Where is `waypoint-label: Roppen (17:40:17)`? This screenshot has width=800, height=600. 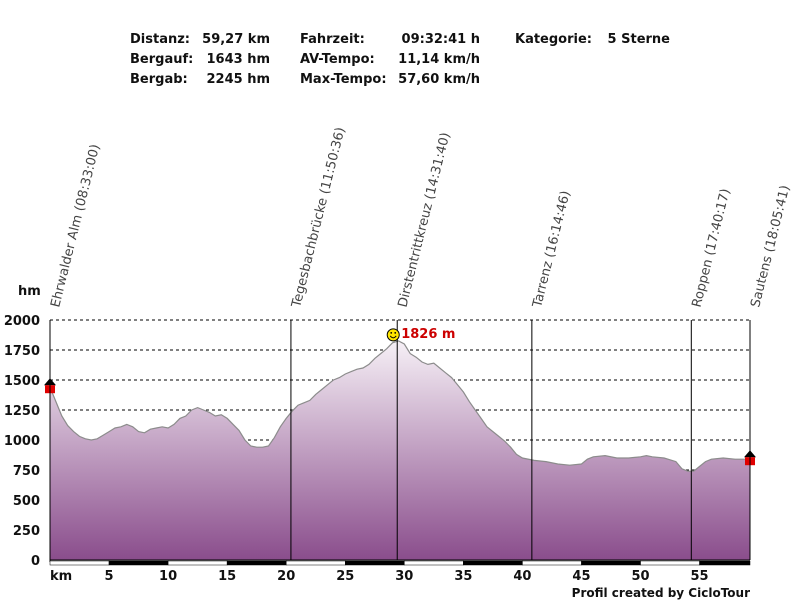
waypoint-label: Roppen (17:40:17) is located at coordinates (712, 248).